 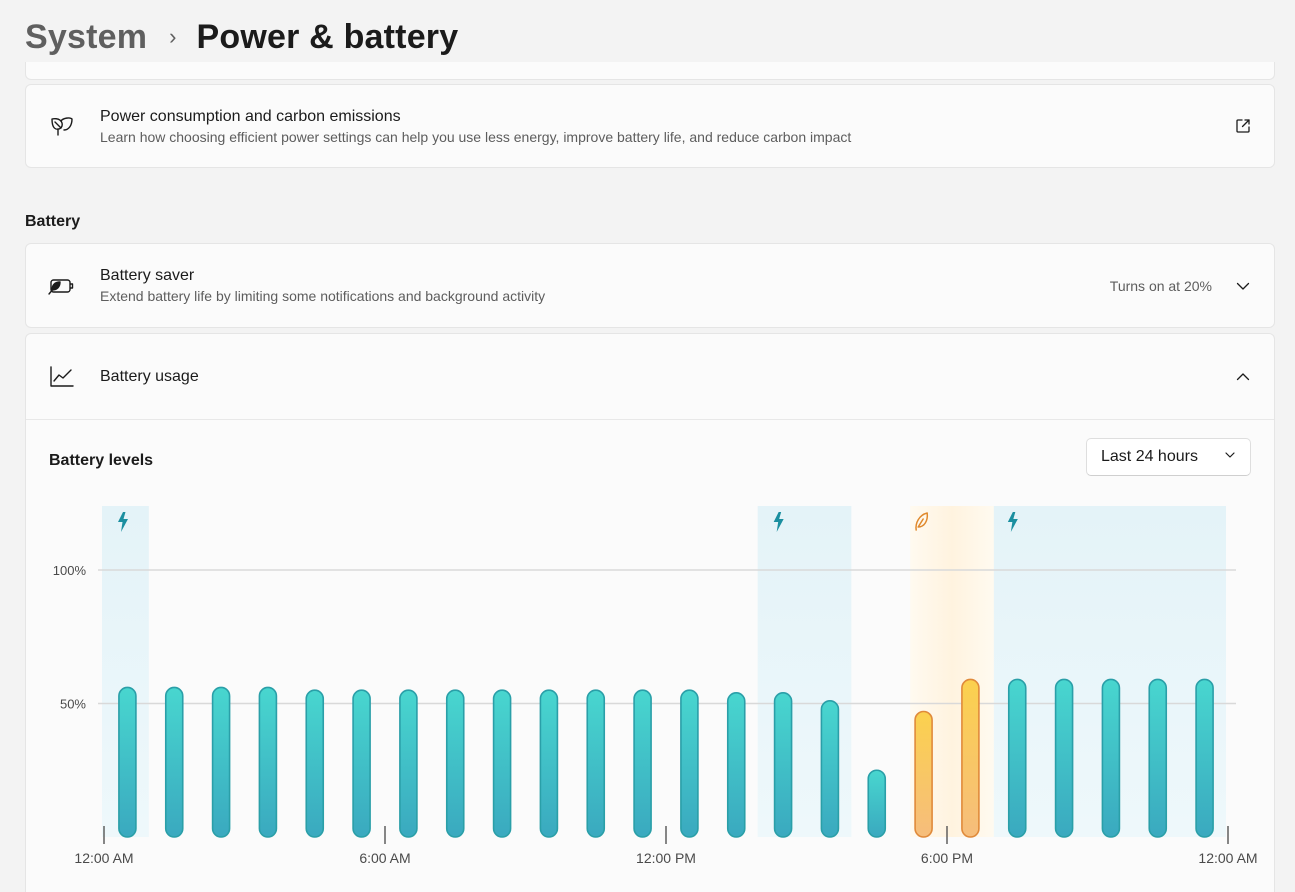 What do you see at coordinates (1160, 285) in the screenshot?
I see `battery-saver-threshold: Turns on at 20%` at bounding box center [1160, 285].